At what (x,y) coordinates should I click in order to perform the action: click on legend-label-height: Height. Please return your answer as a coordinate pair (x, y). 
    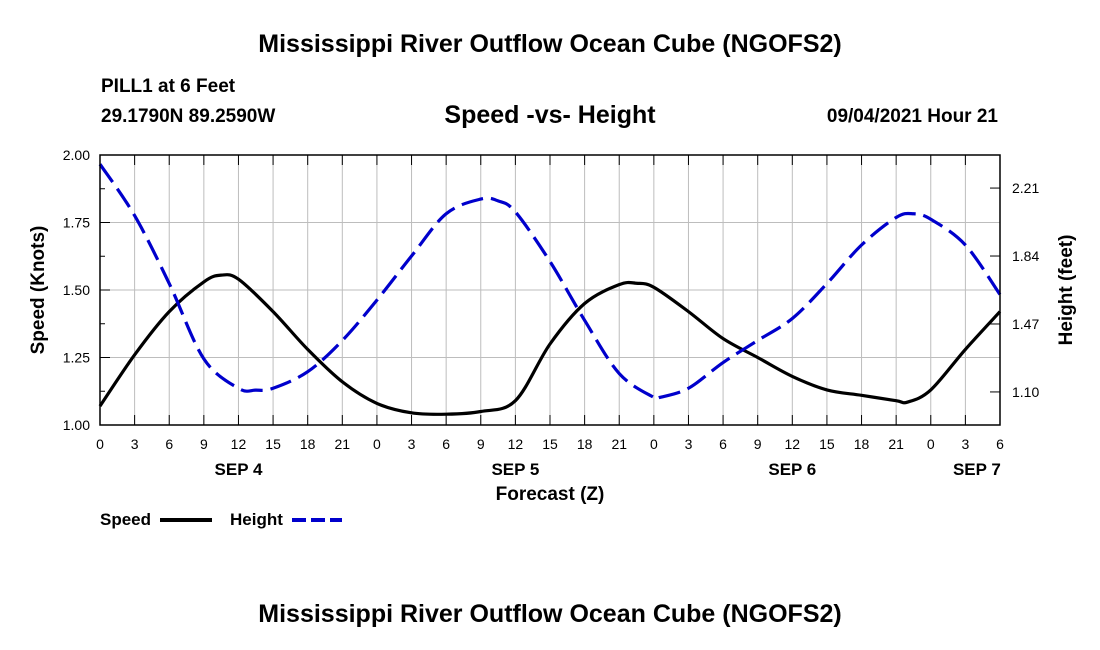
    Looking at the image, I should click on (256, 519).